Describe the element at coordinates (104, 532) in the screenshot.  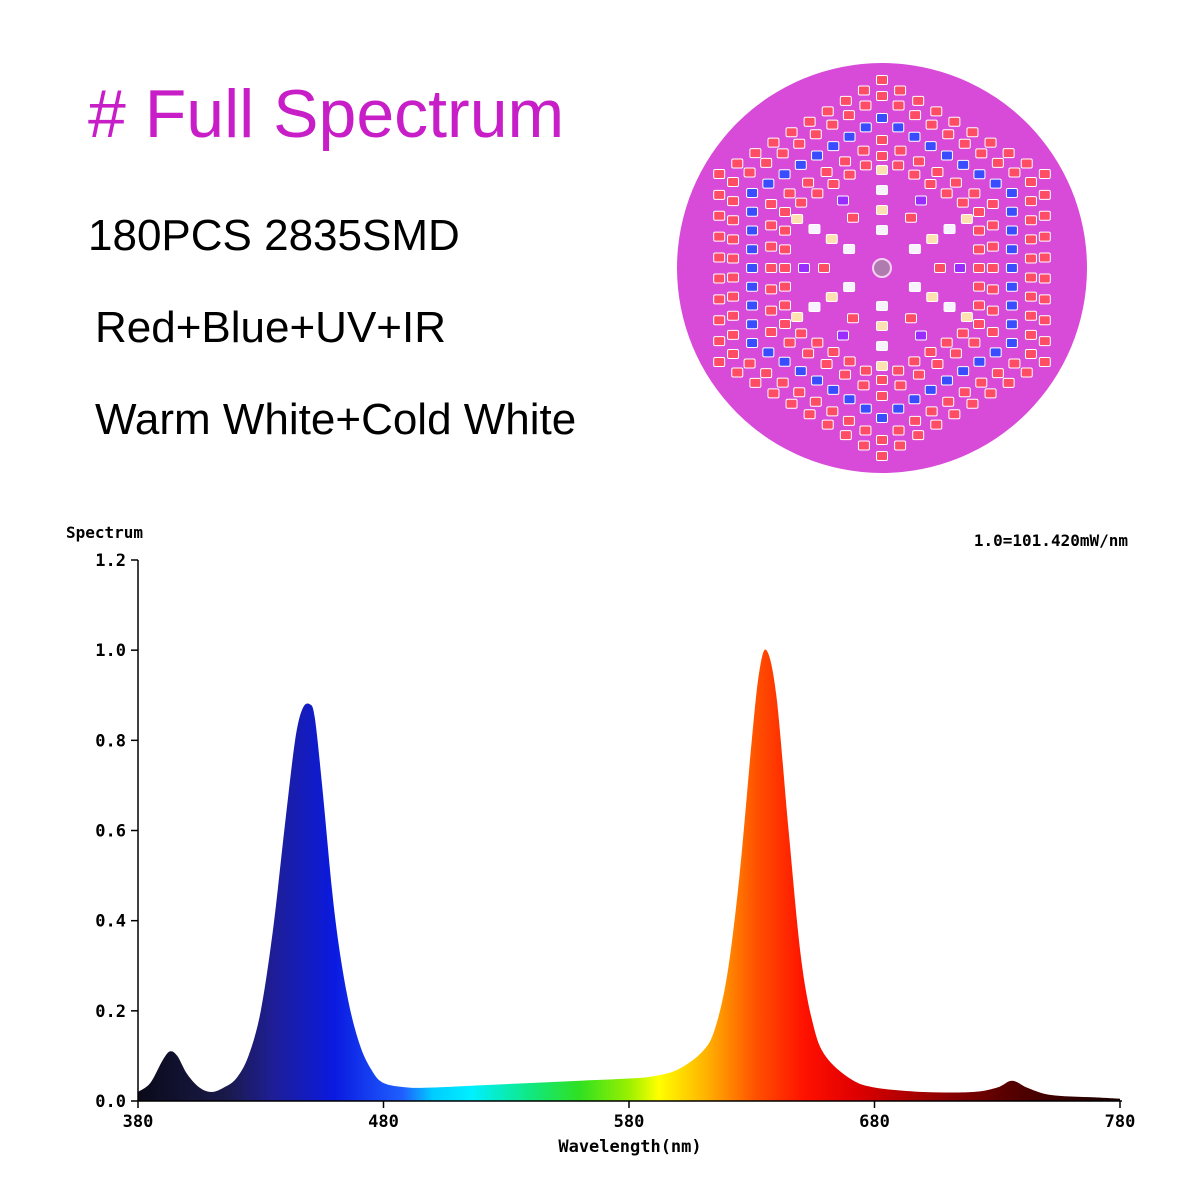
I see `y-axis-label: Spectrum` at that location.